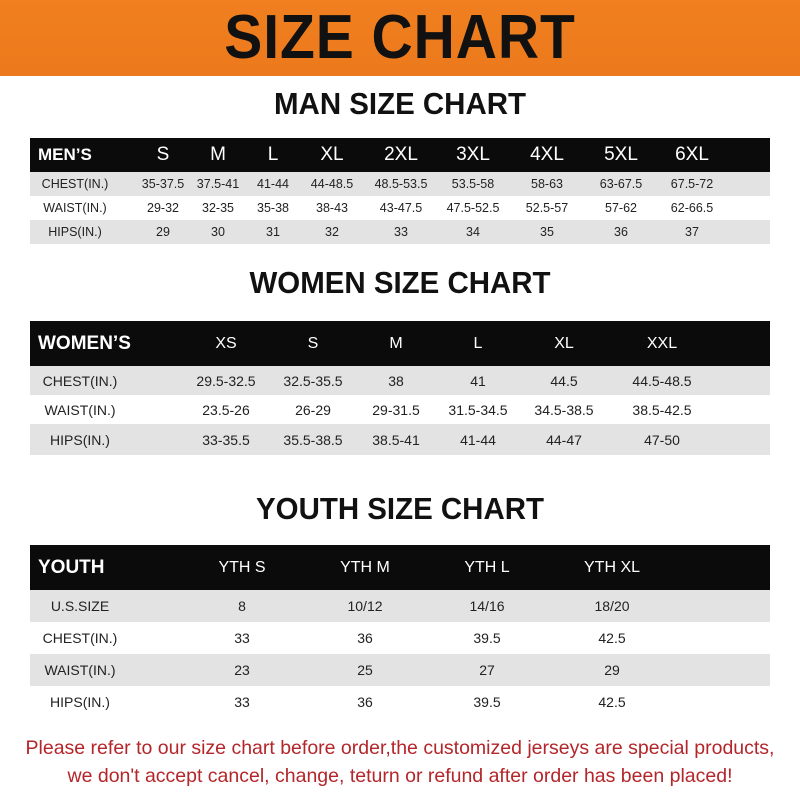 This screenshot has height=800, width=800. Describe the element at coordinates (273, 208) in the screenshot. I see `table-cell: 35-38` at that location.